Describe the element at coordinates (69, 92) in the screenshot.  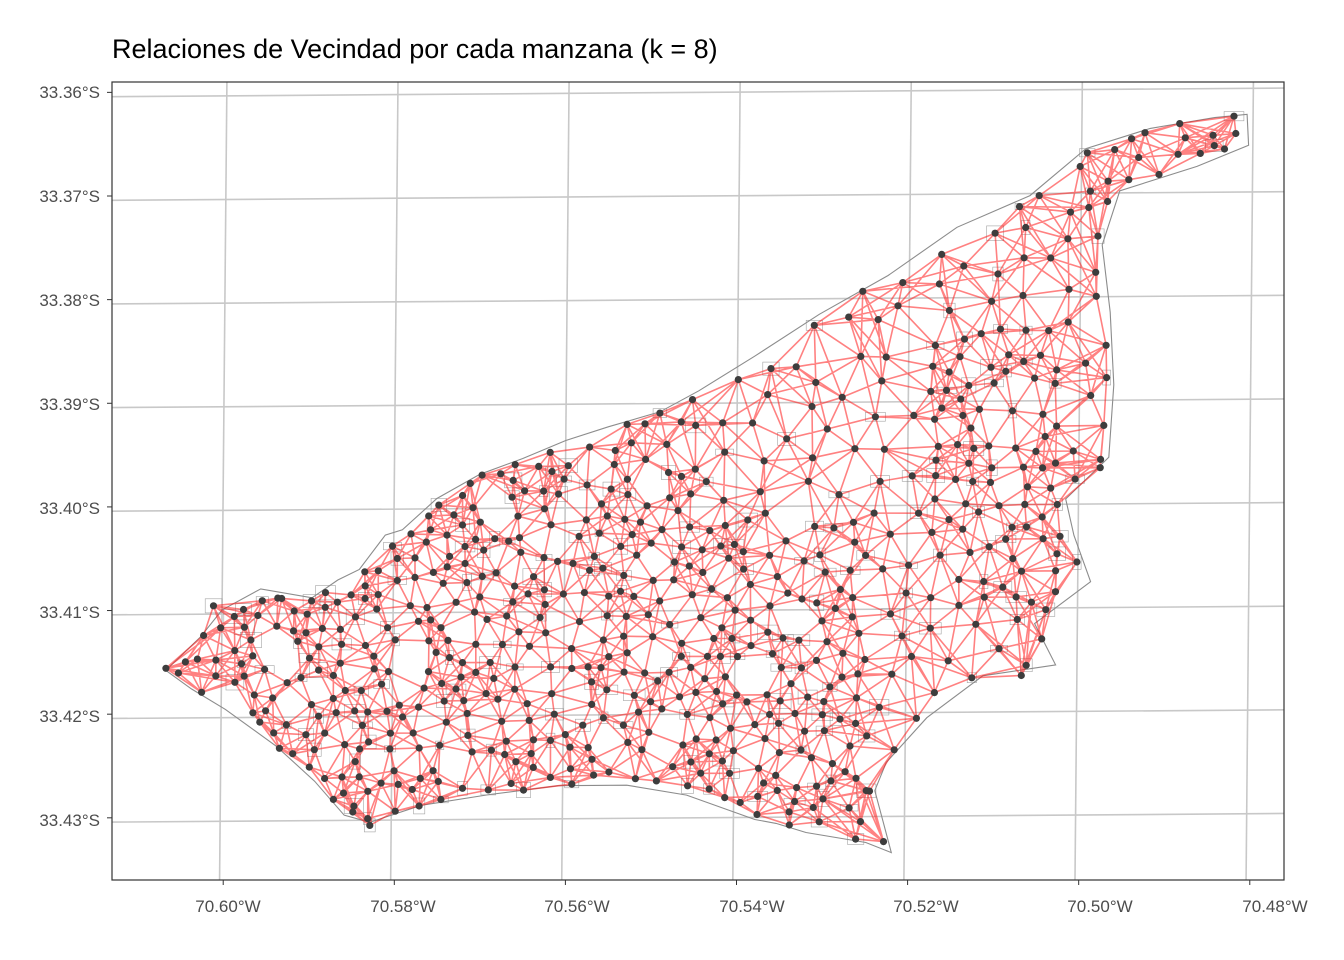
I see `lat-label-3336: 33.36°S` at that location.